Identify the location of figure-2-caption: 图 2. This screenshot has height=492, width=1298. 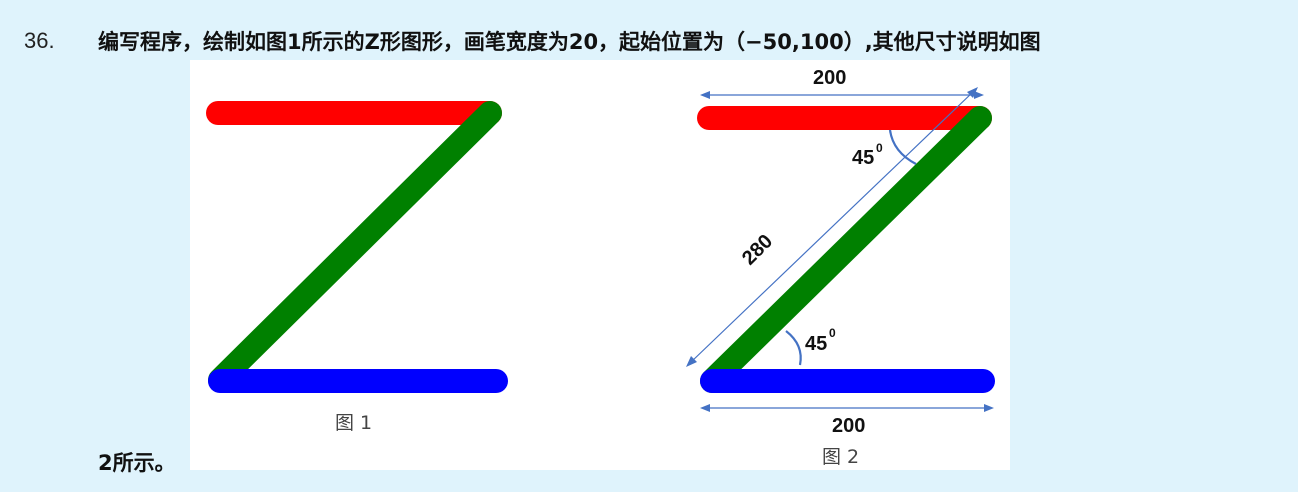
(840, 457).